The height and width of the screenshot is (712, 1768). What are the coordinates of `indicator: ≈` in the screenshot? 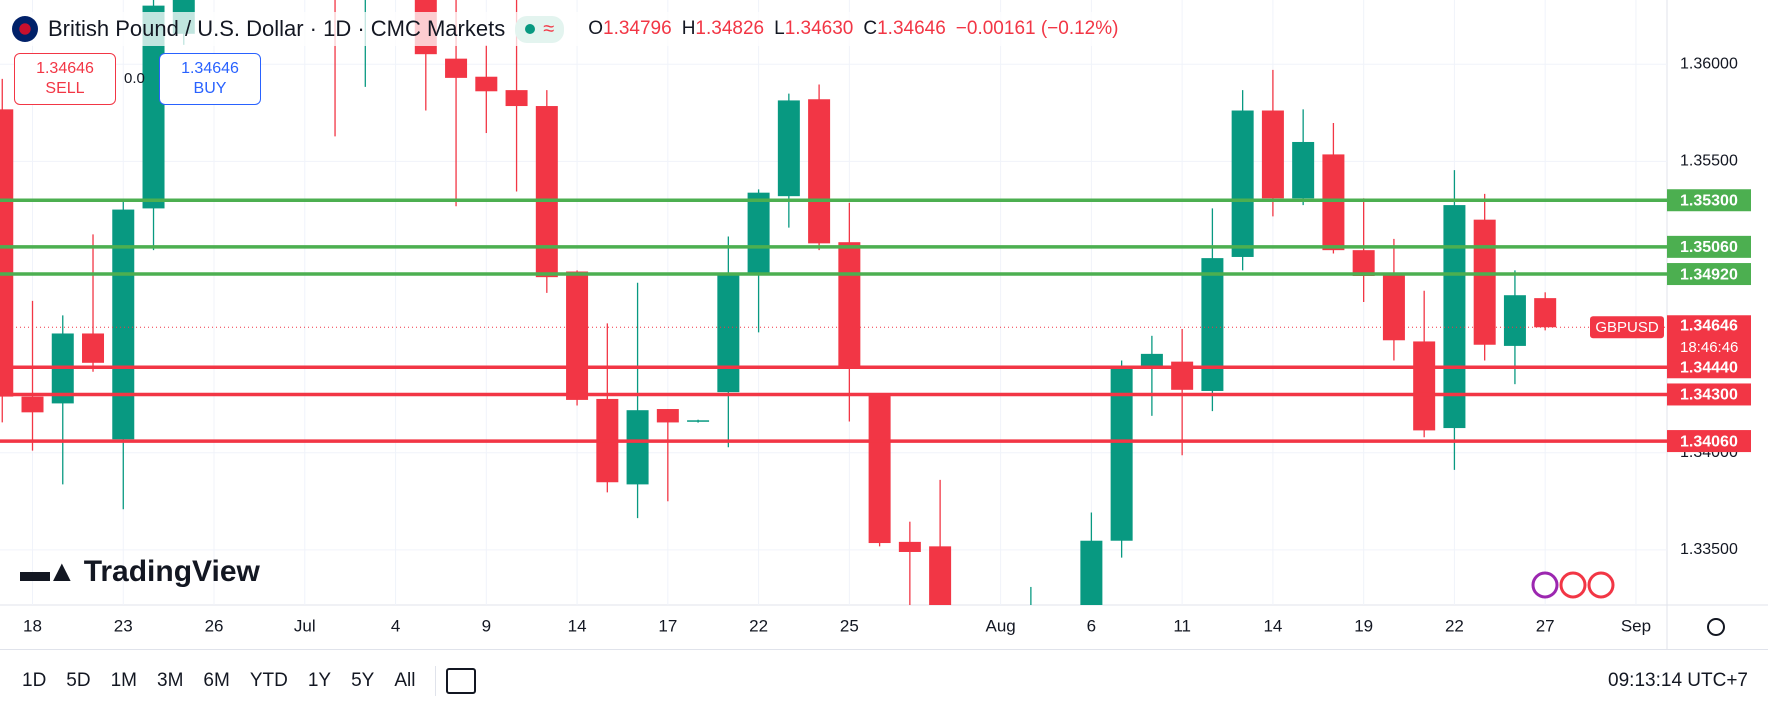 It's located at (549, 28).